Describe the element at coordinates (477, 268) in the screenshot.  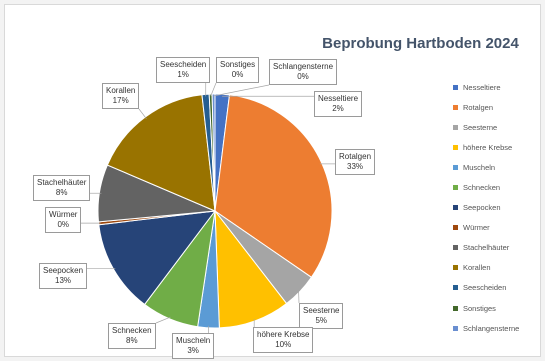
I see `legend-label: Korallen` at that location.